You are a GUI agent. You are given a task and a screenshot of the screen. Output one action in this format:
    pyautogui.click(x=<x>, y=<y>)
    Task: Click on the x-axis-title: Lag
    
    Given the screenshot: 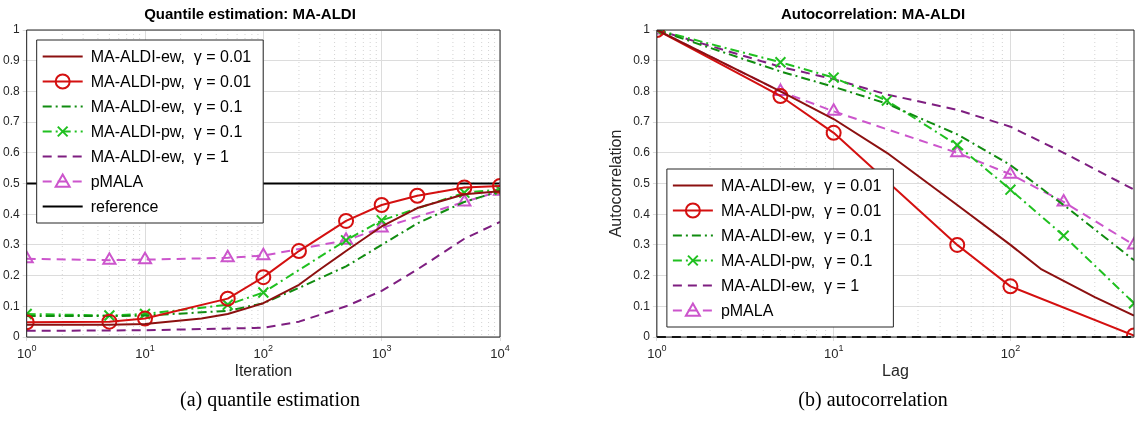 What is the action you would take?
    pyautogui.click(x=895, y=370)
    